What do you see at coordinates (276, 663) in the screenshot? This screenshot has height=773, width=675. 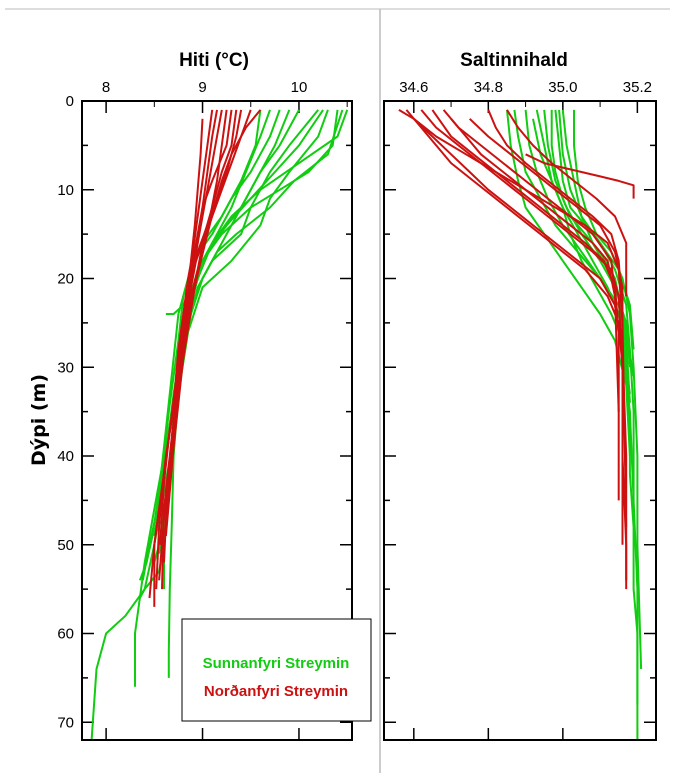 I see `legend-sunnan-label: Sunnanfyri Streymin` at bounding box center [276, 663].